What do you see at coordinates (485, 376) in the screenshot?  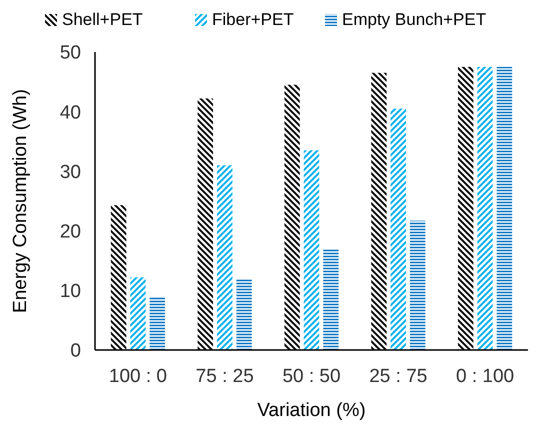 I see `x-tick-label: 0 : 100` at bounding box center [485, 376].